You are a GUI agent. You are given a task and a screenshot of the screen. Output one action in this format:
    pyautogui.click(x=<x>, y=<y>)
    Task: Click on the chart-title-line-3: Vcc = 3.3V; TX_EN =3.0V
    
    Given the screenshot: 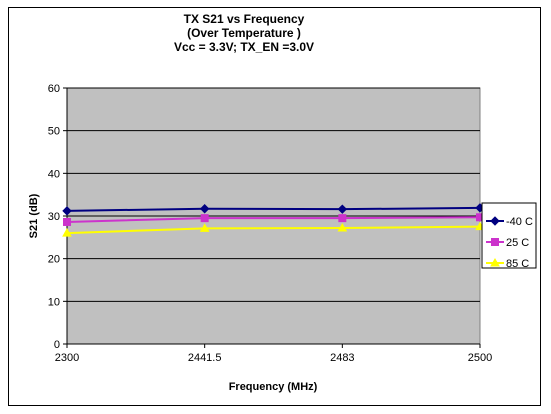 What is the action you would take?
    pyautogui.click(x=244, y=47)
    